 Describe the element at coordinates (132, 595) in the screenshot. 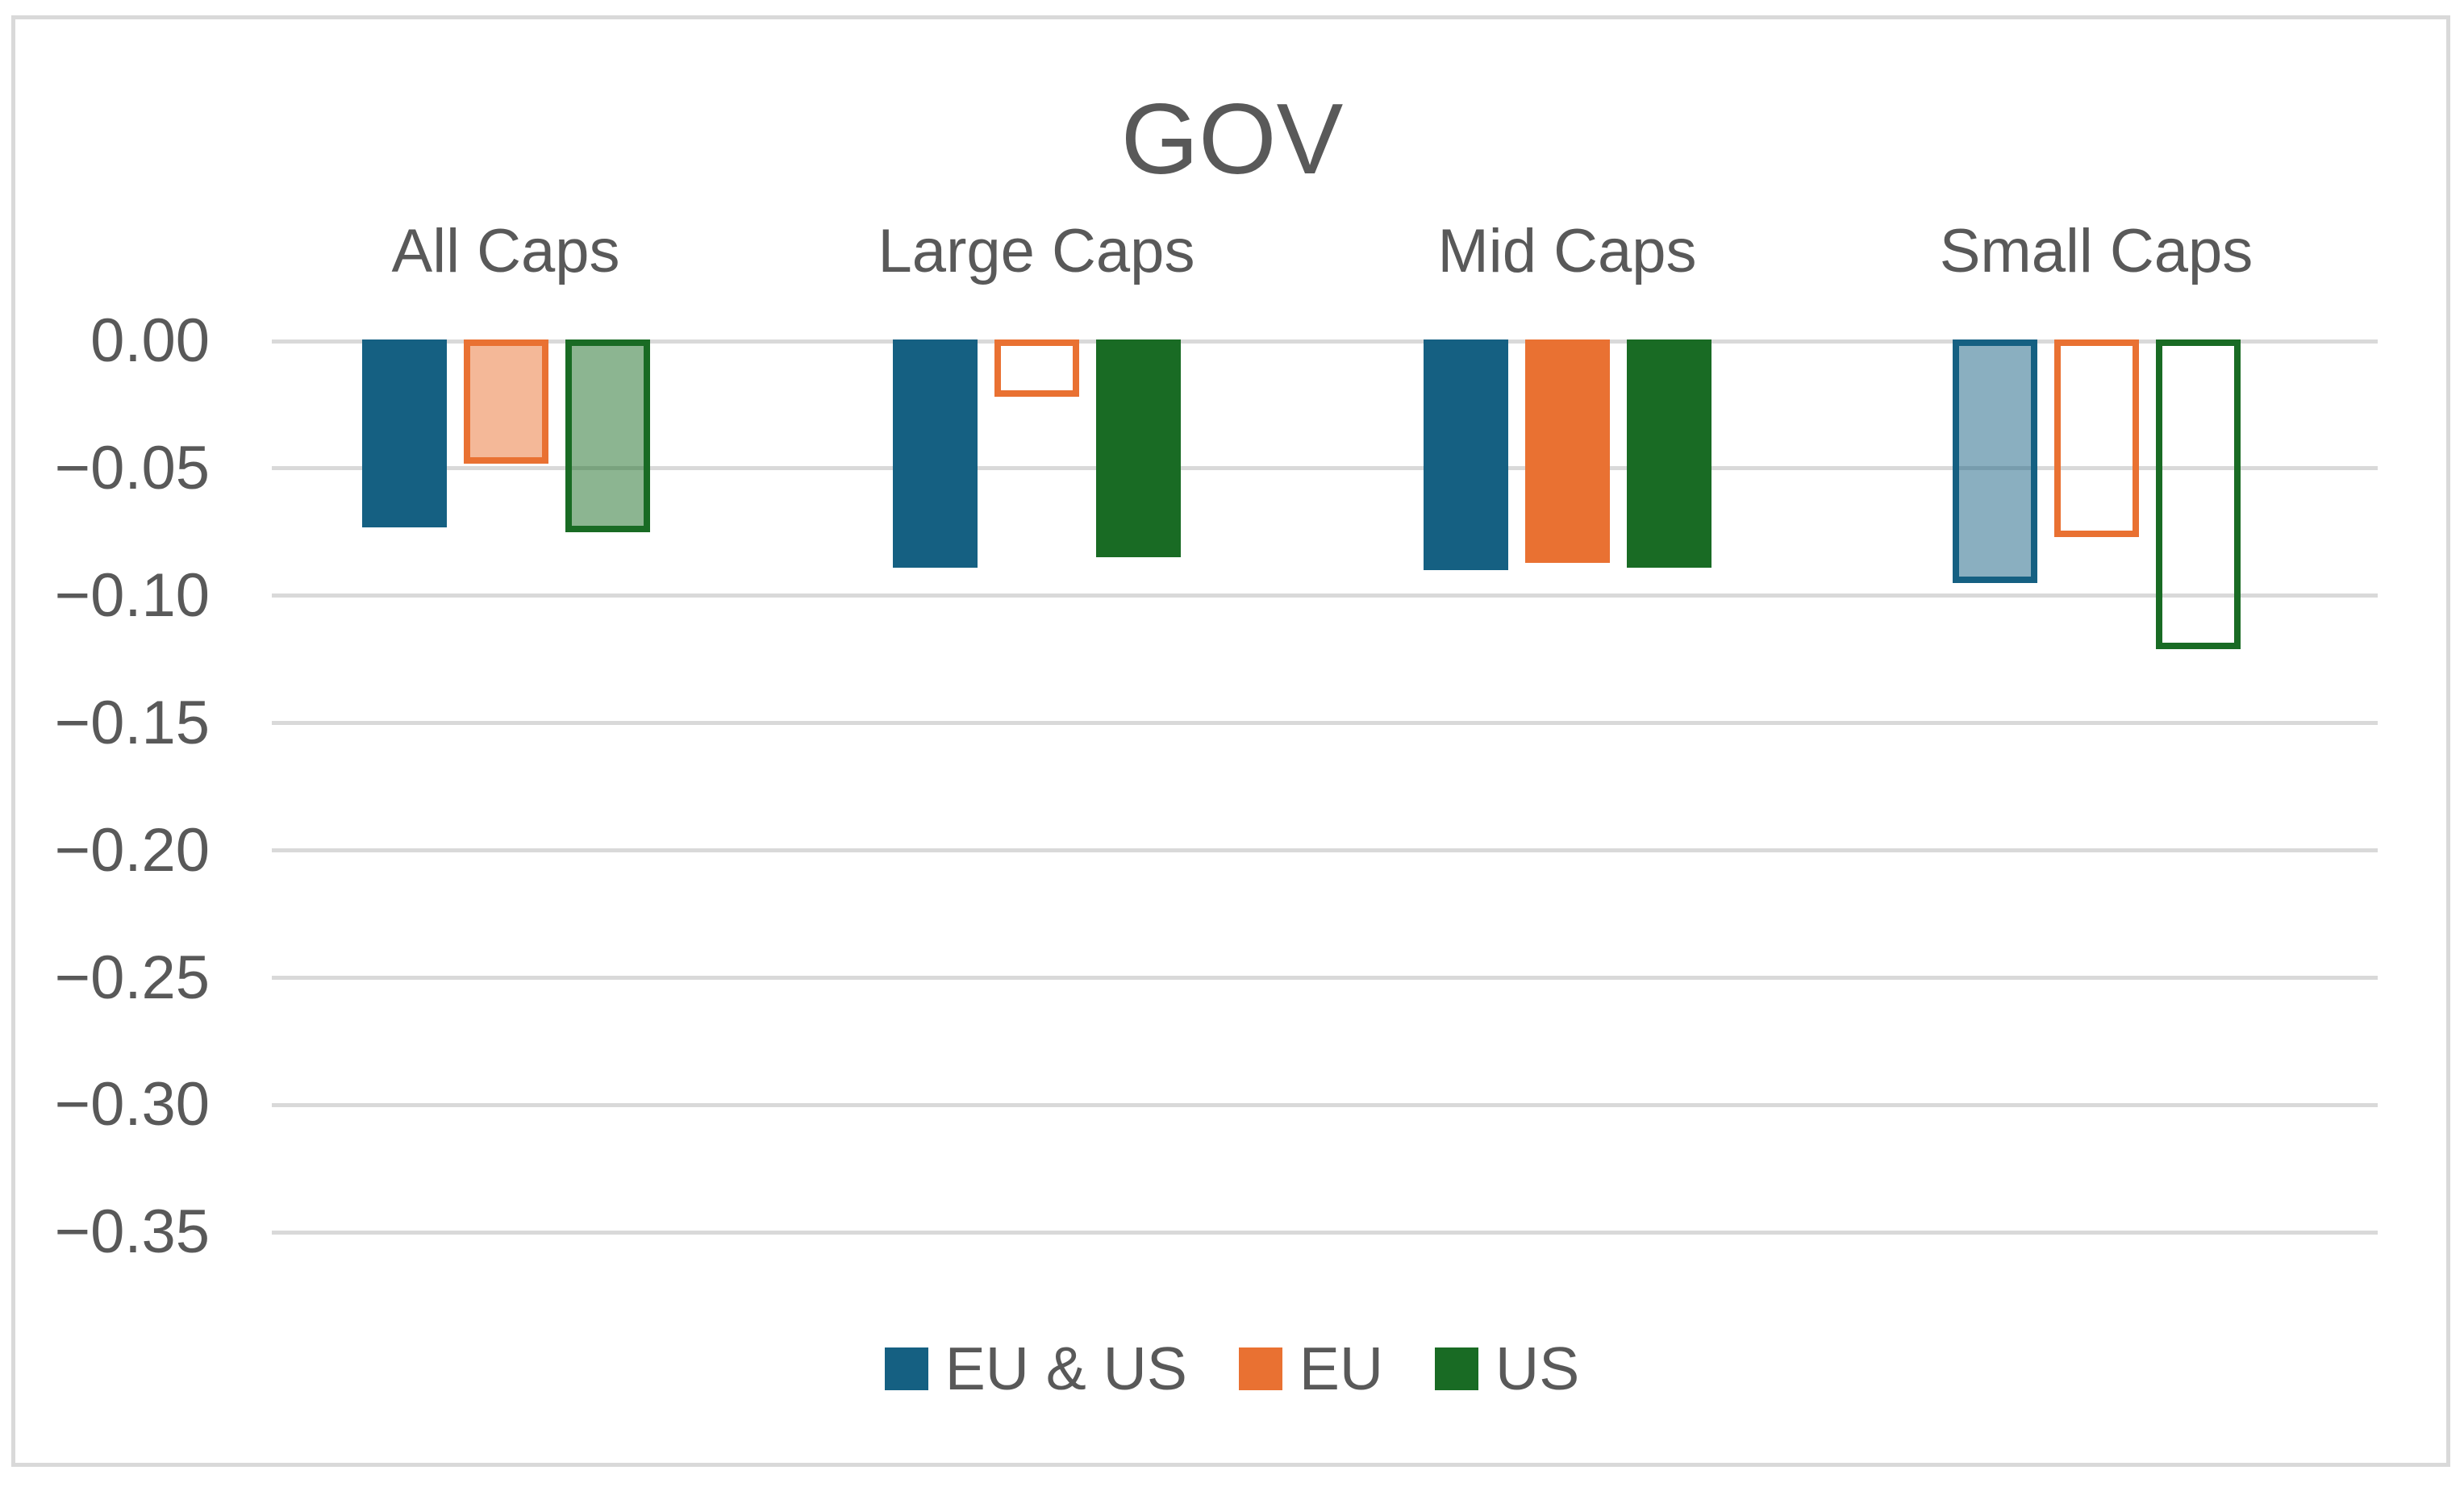

I see `y-tick-label: −0.10` at that location.